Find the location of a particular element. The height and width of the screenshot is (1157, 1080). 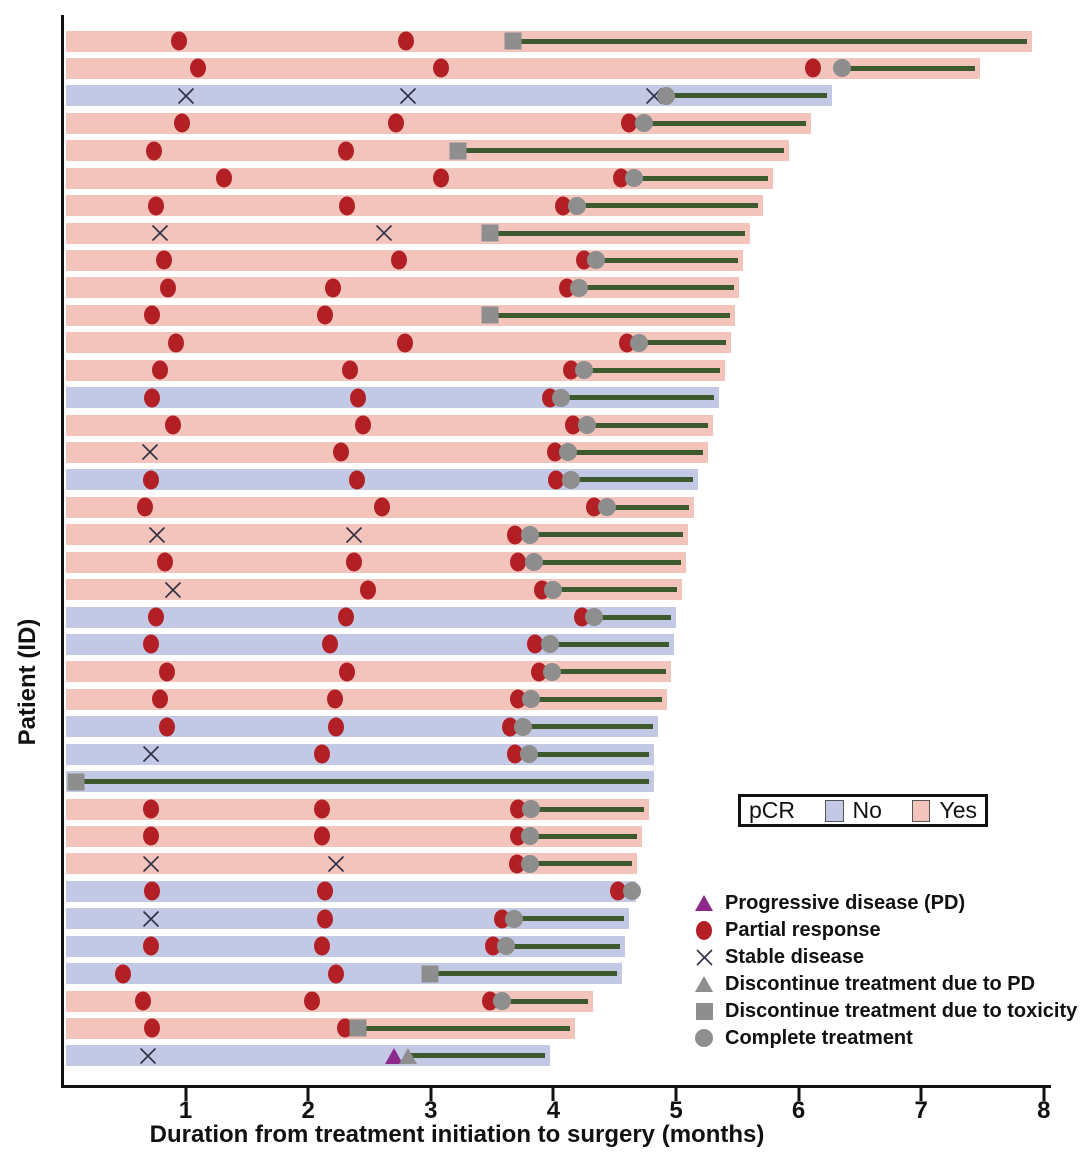

legend-discontinue-toxicity-icon is located at coordinates (704, 1011).